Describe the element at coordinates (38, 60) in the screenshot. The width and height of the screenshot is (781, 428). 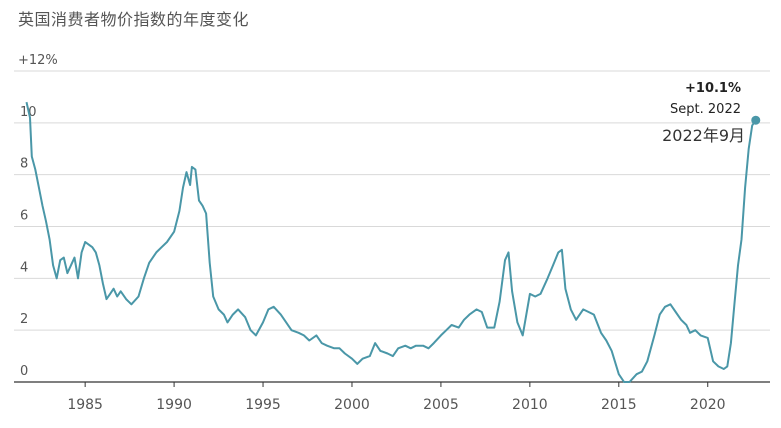
I see `y-tick-label: +12%` at that location.